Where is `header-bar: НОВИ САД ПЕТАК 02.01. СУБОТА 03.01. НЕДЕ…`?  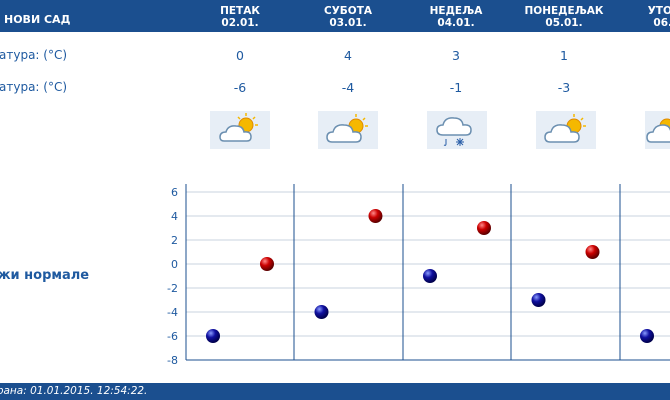
header-bar: НОВИ САД ПЕТАК 02.01. СУБОТА 03.01. НЕДЕ… is located at coordinates (335, 16).